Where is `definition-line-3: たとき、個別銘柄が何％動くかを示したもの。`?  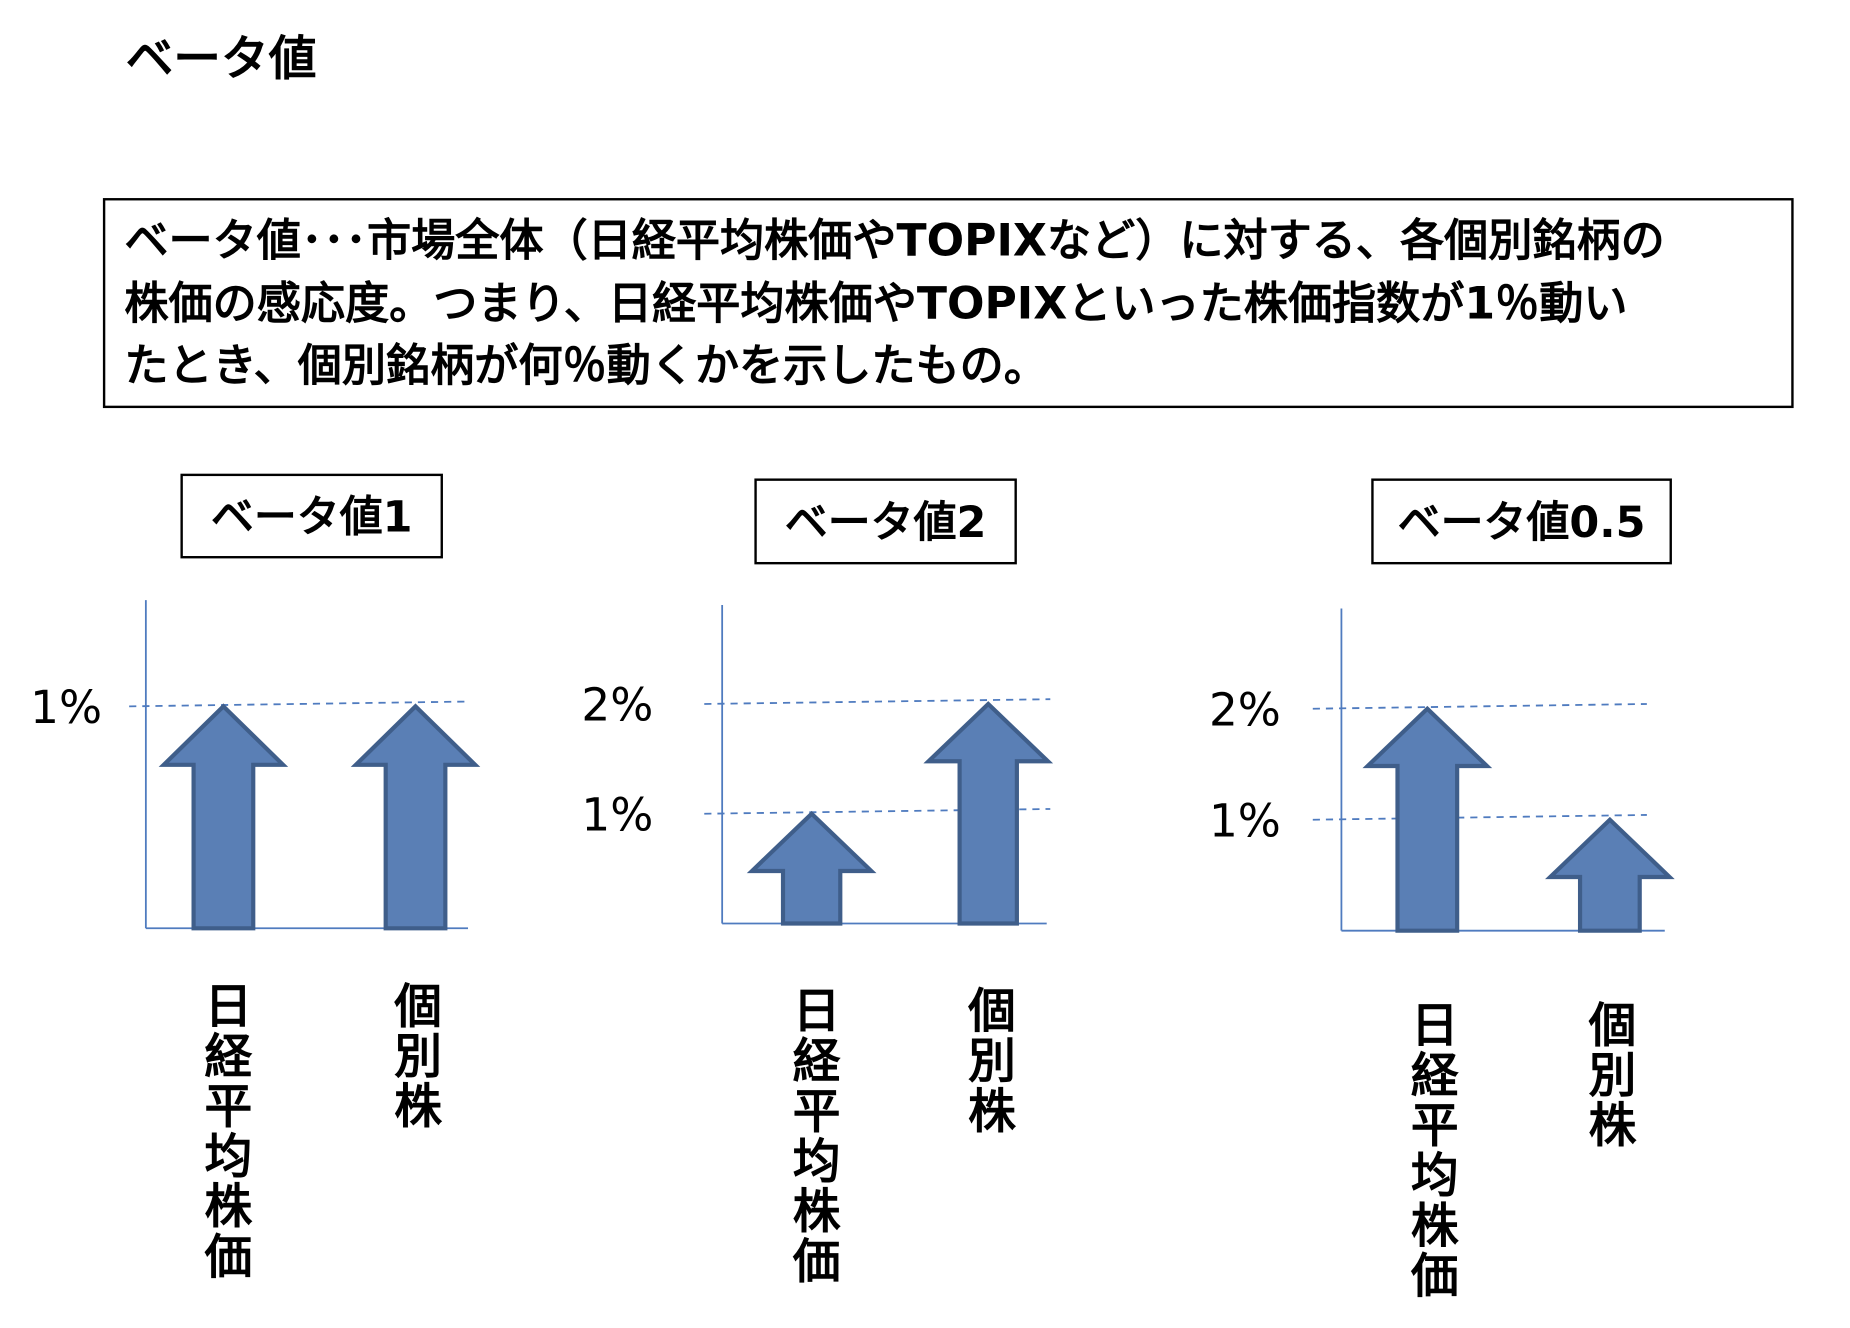 definition-line-3: たとき、個別銘柄が何％動くかを示したもの。 is located at coordinates (586, 366).